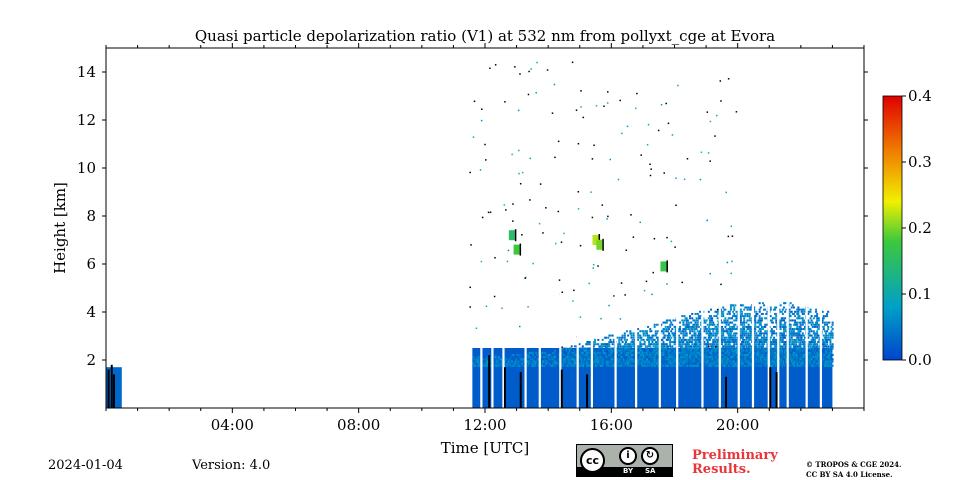 This screenshot has height=480, width=960. Describe the element at coordinates (624, 460) in the screenshot. I see `cc-license-badge: cc i ↻ BY SA` at that location.